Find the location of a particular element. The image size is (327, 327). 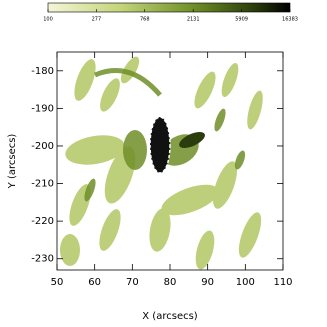

colorbar-tick-label: 100 is located at coordinates (48, 20).